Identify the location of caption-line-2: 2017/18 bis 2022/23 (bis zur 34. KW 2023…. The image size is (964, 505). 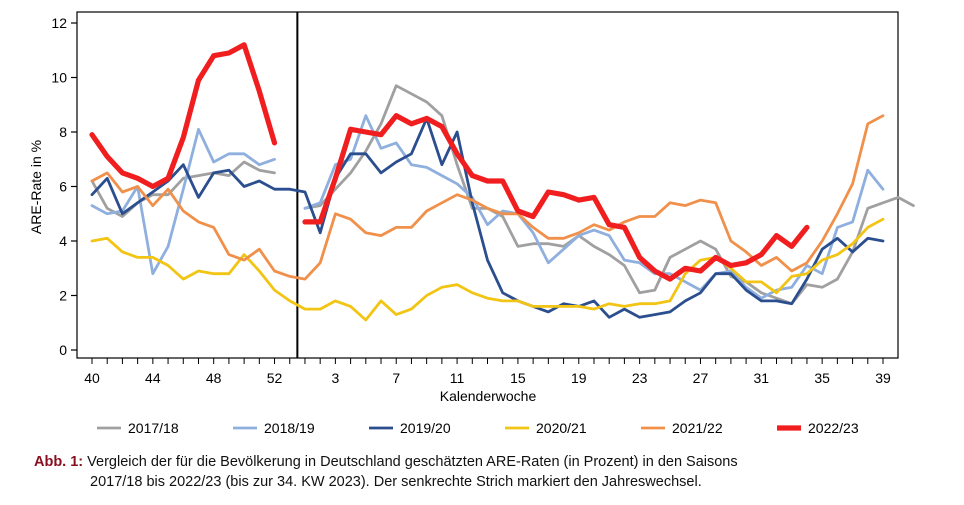
(396, 482).